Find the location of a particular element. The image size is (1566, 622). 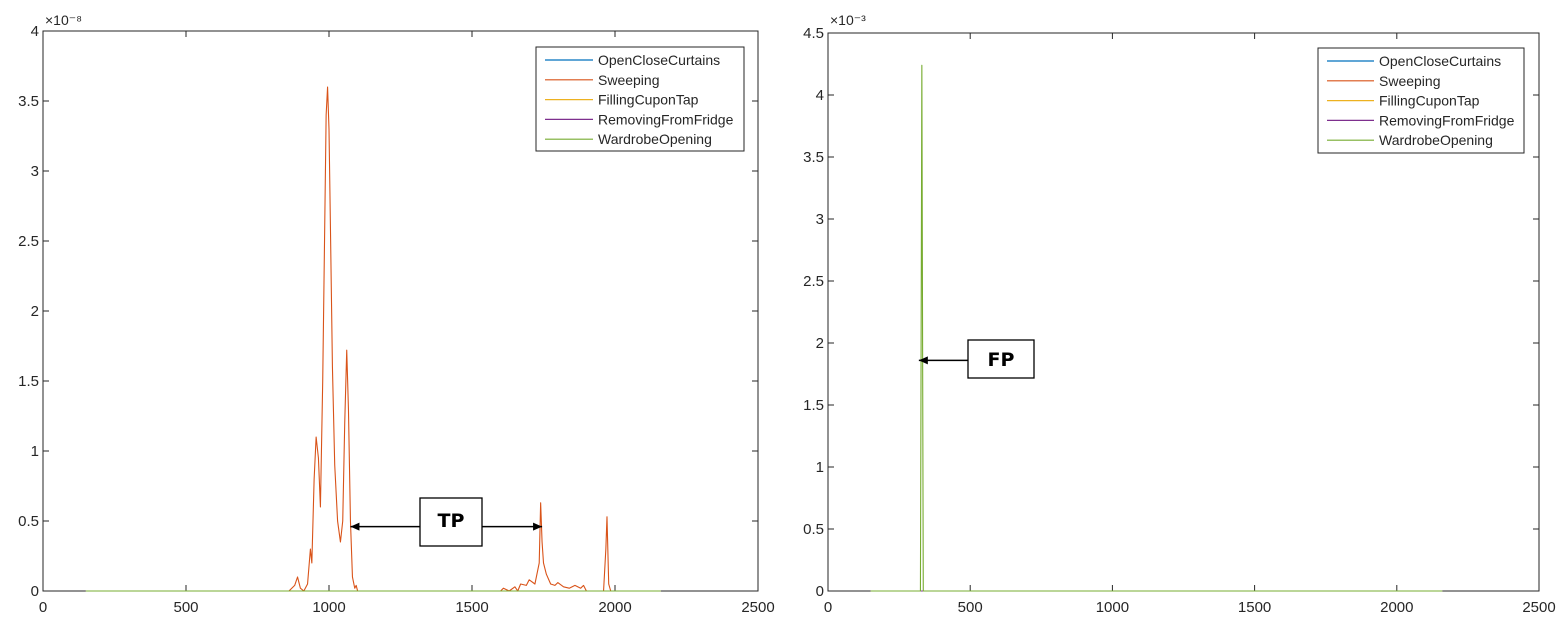

right-legend-label: FillingCuponTap is located at coordinates (1429, 101).